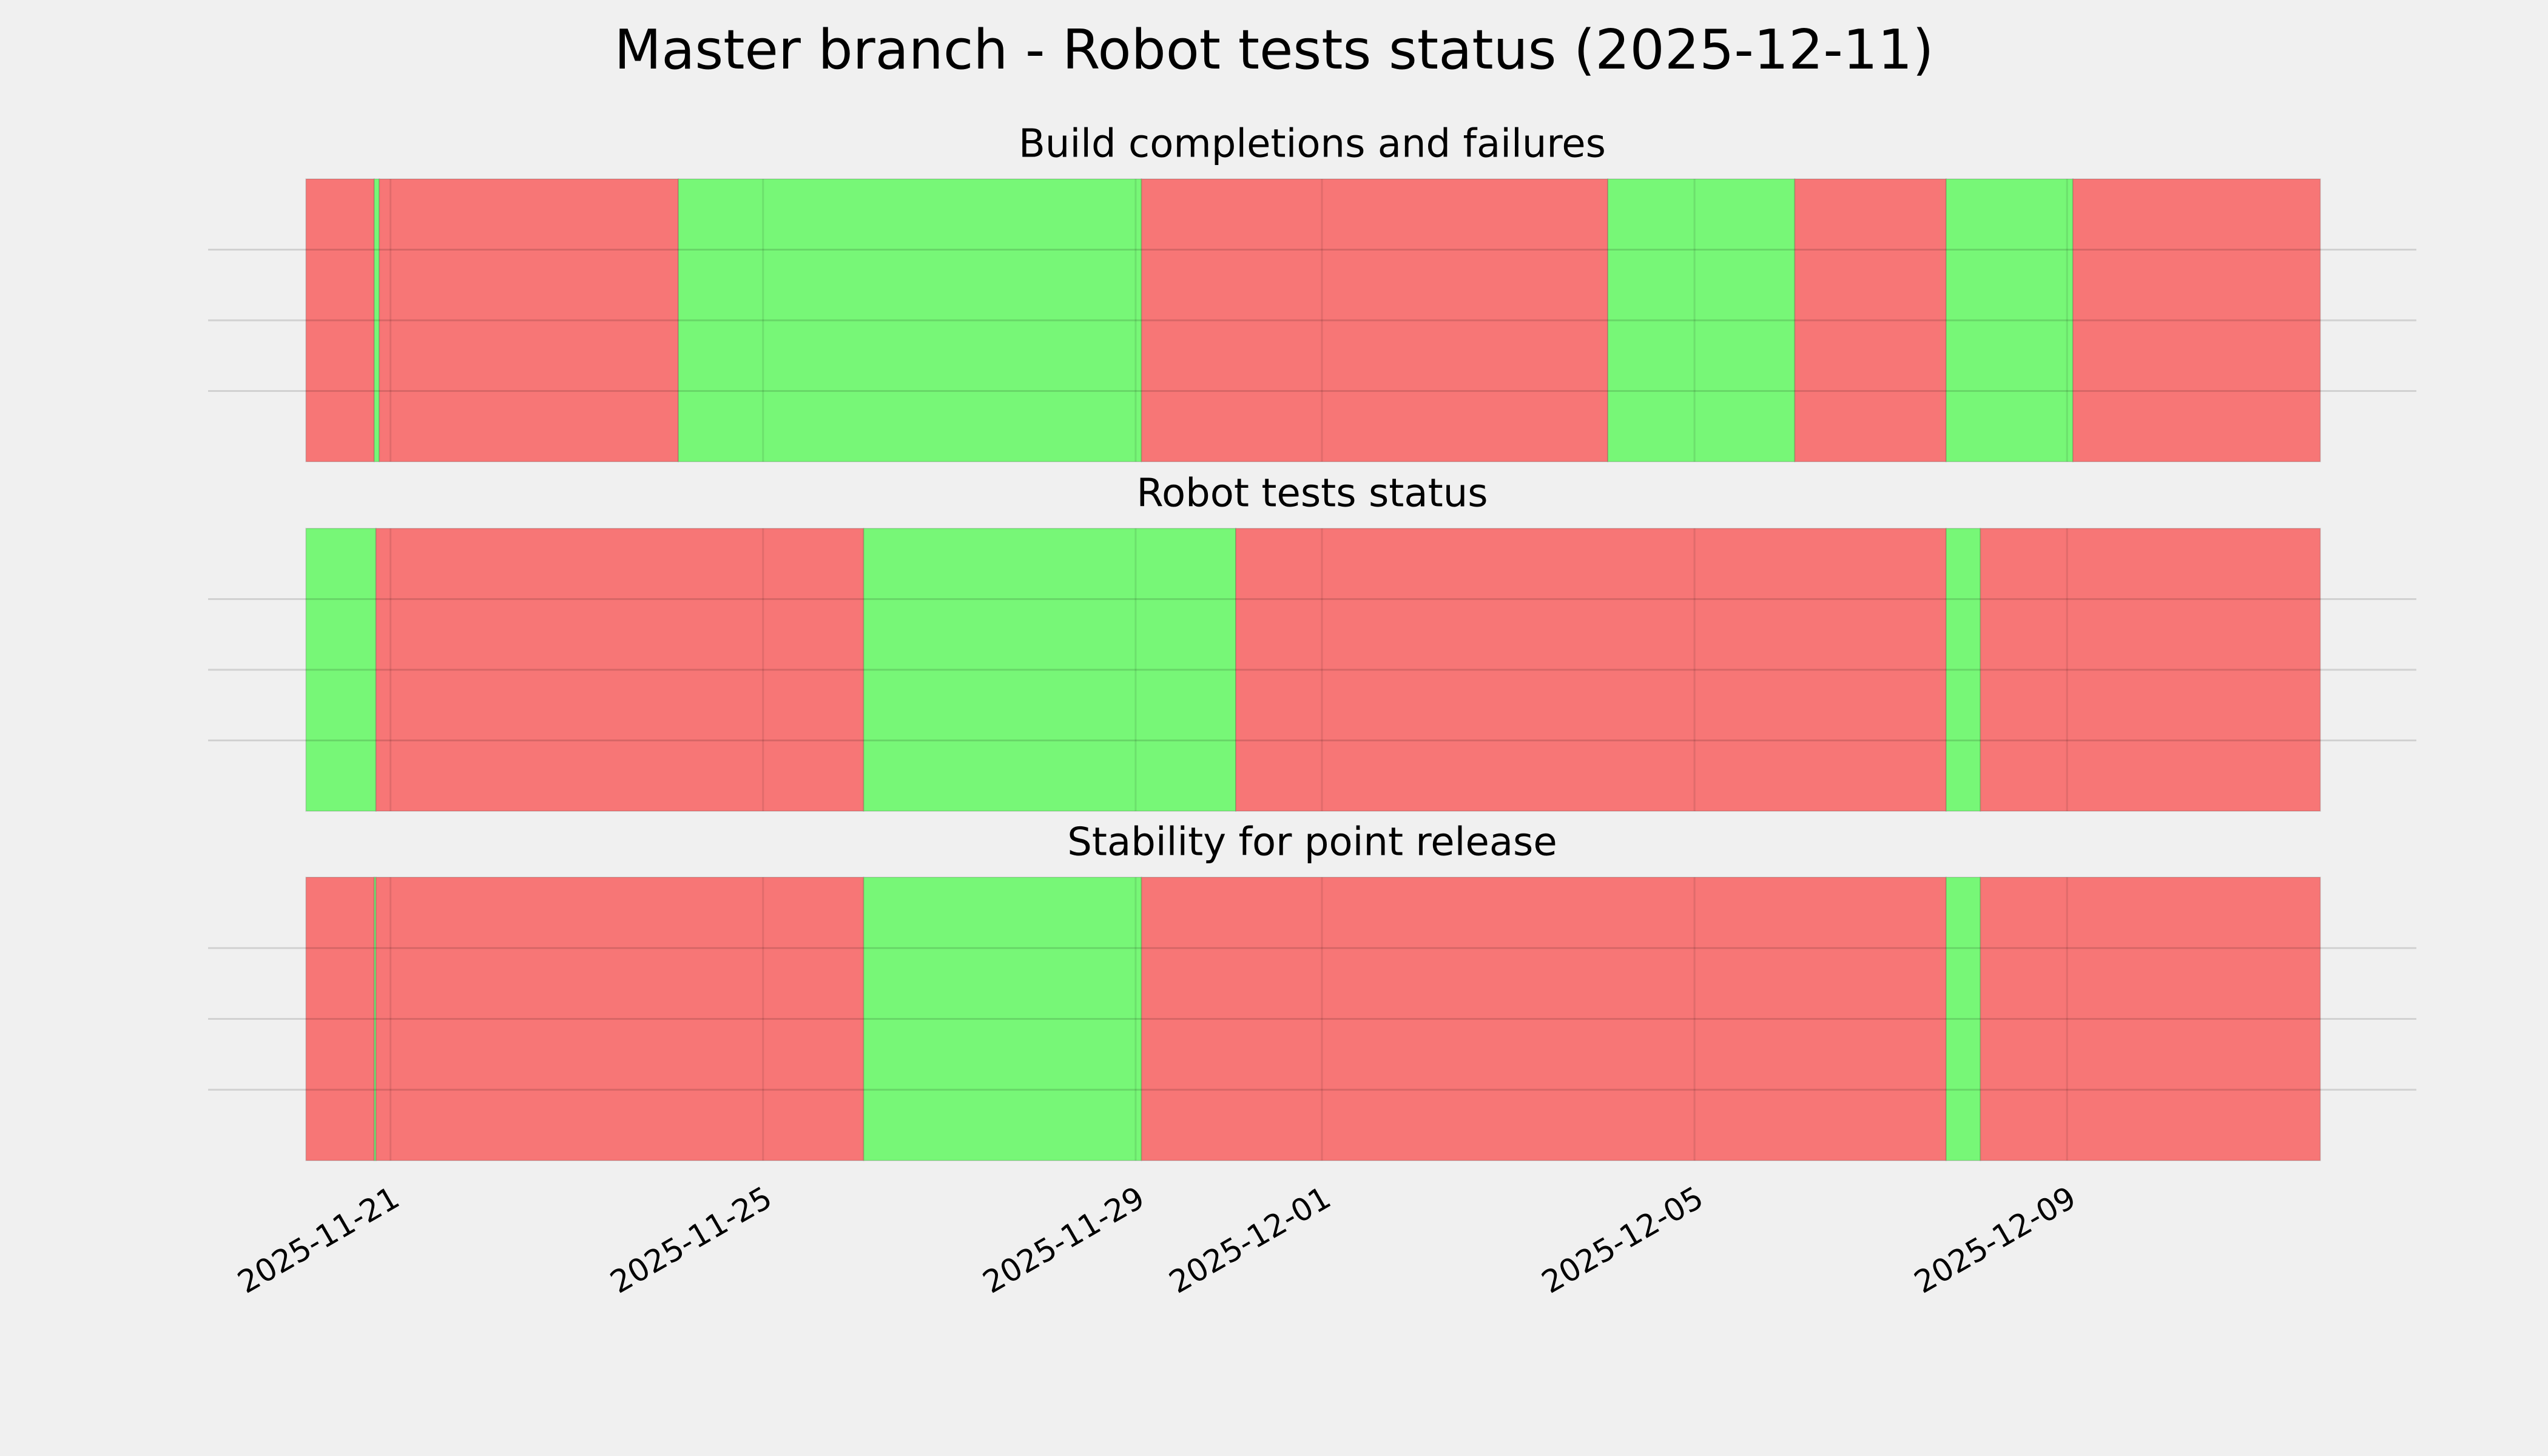 The width and height of the screenshot is (2548, 1456). I want to click on panel-title: Build completions and failures, so click(1312, 144).